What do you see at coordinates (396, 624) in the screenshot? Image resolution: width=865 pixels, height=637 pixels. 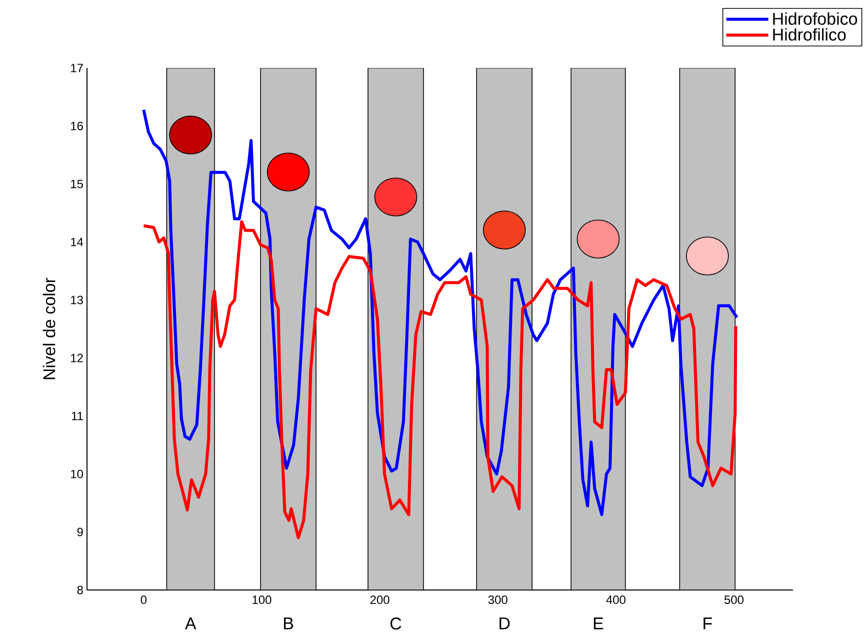 I see `band-label: C` at bounding box center [396, 624].